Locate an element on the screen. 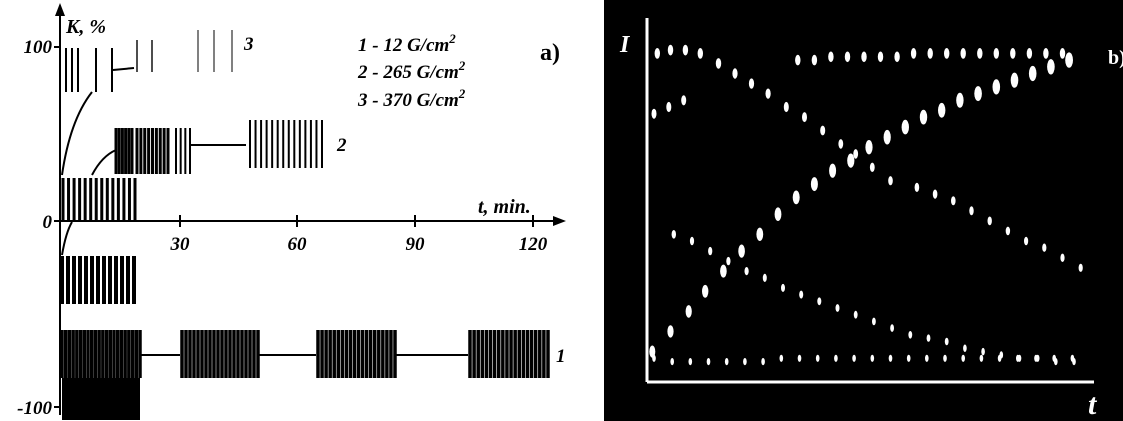 The height and width of the screenshot is (421, 1123). pulse-block-2c is located at coordinates (183, 151).